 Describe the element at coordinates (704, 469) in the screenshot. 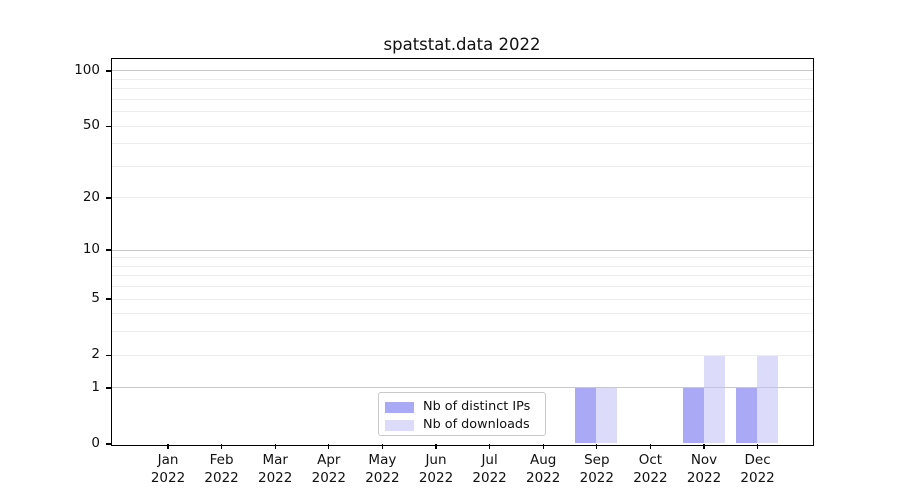

I see `x-tick-label-nov: Nov 2022` at that location.